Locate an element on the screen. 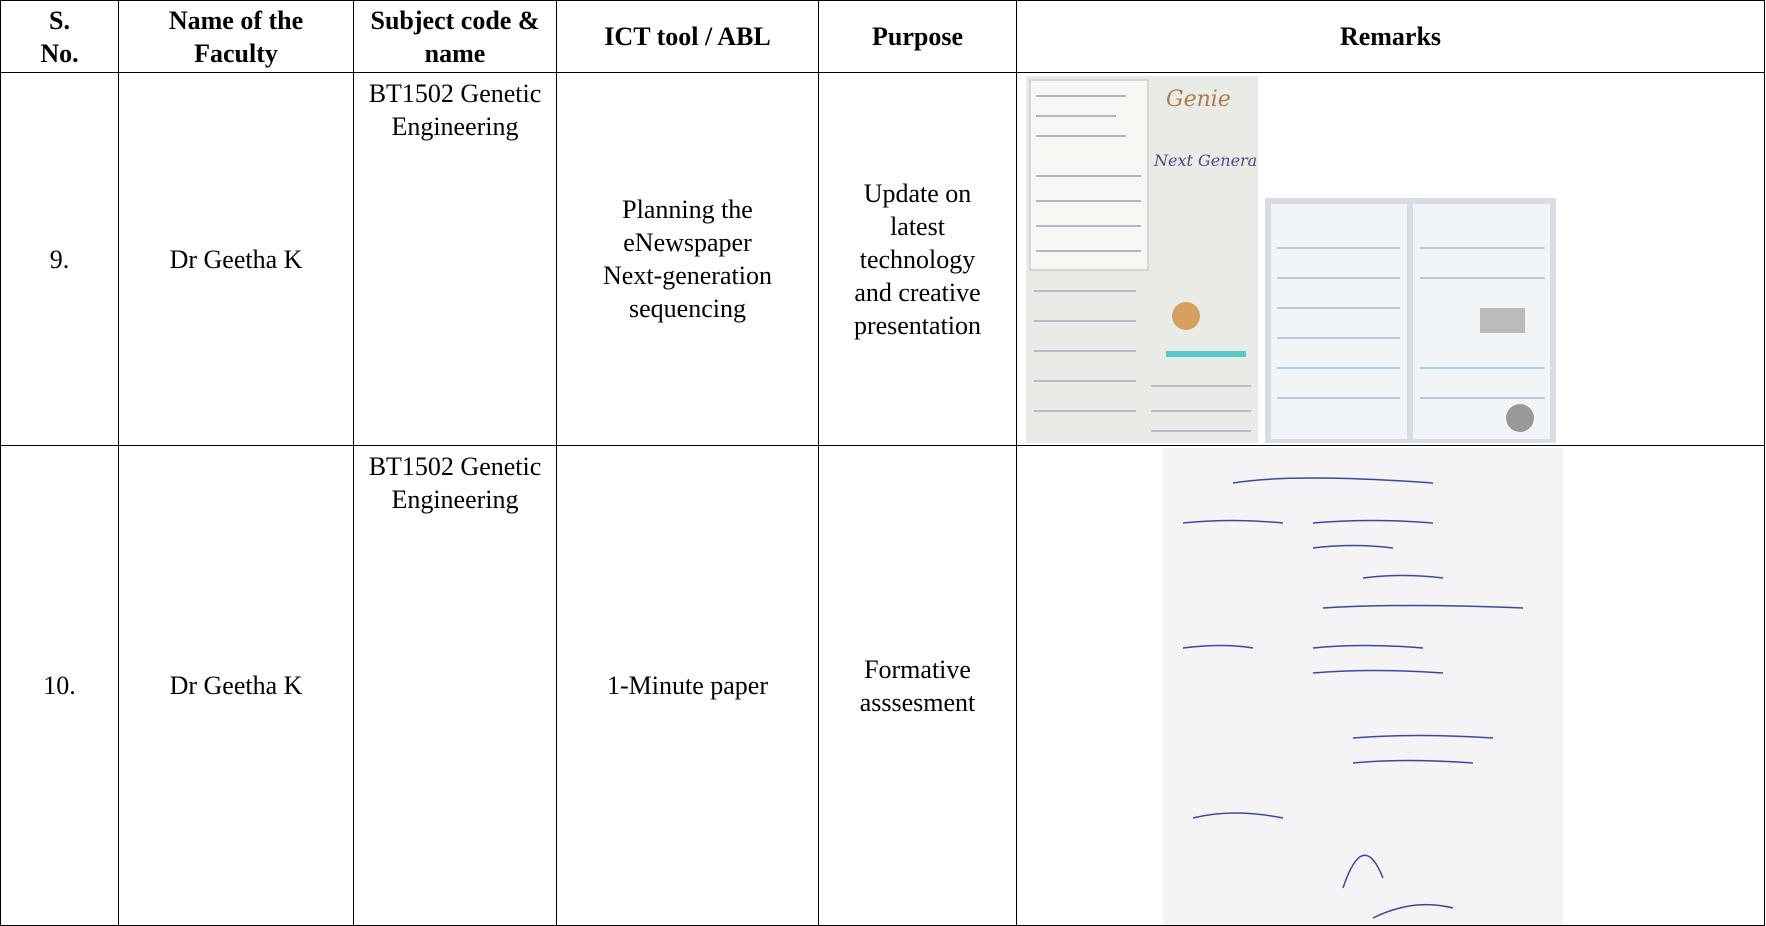 Image resolution: width=1766 pixels, height=926 pixels. cell-line: 9. is located at coordinates (59, 259).